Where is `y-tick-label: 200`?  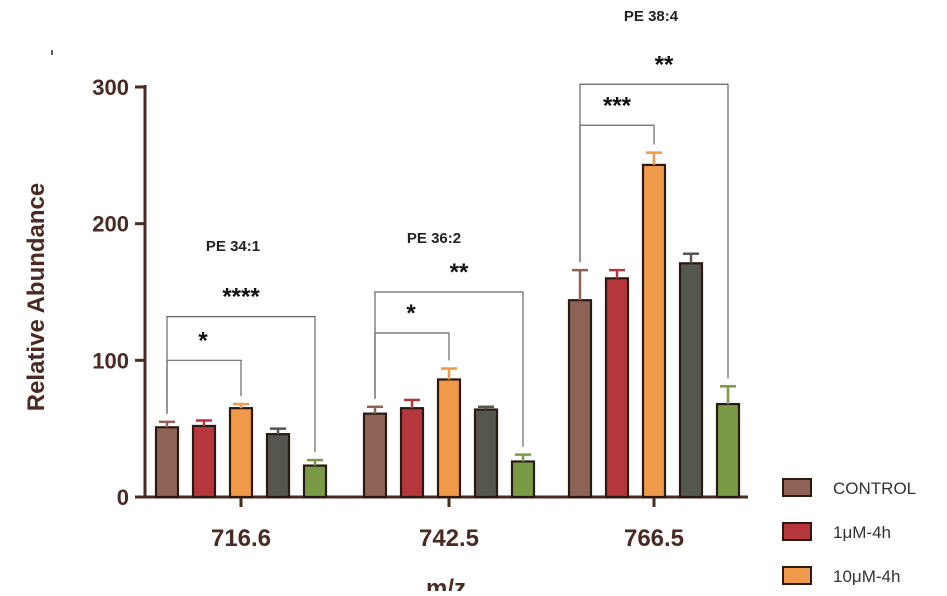 y-tick-label: 200 is located at coordinates (110, 224).